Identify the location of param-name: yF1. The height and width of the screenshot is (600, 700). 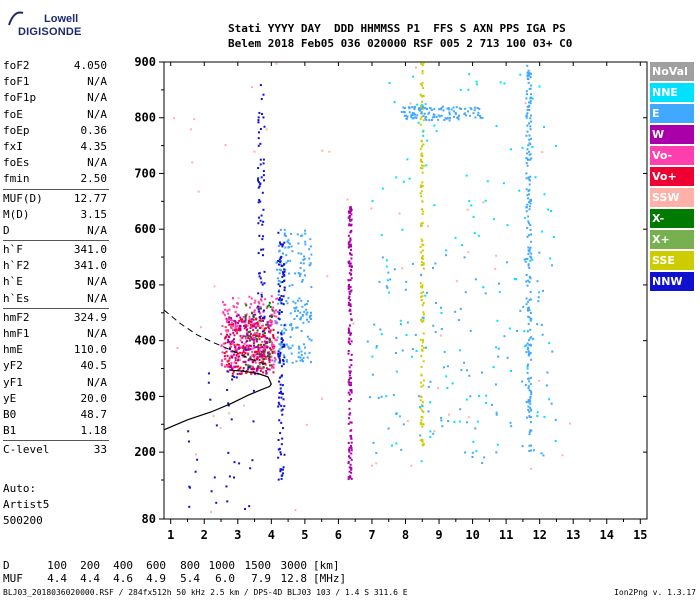
(13, 382).